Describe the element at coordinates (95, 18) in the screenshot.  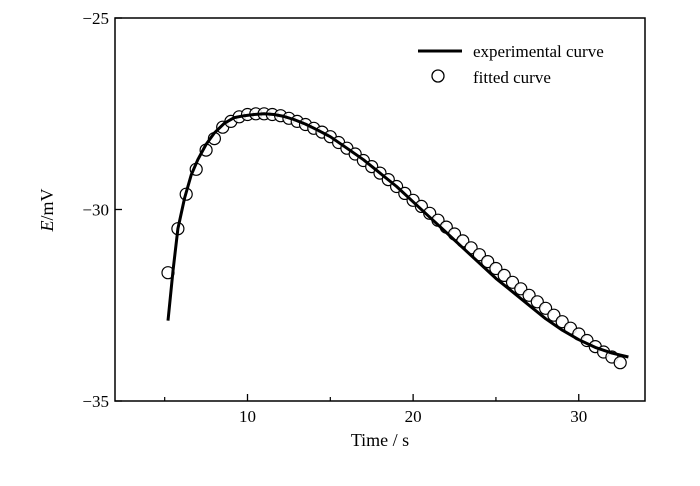
I see `y-tick-label: −25` at that location.